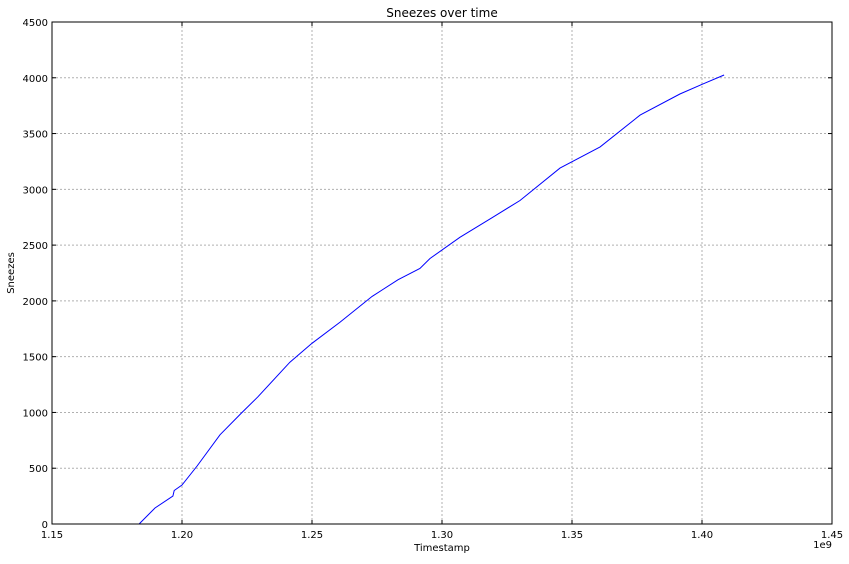 This screenshot has height=564, width=849. I want to click on x-tick-label: 1.40, so click(702, 535).